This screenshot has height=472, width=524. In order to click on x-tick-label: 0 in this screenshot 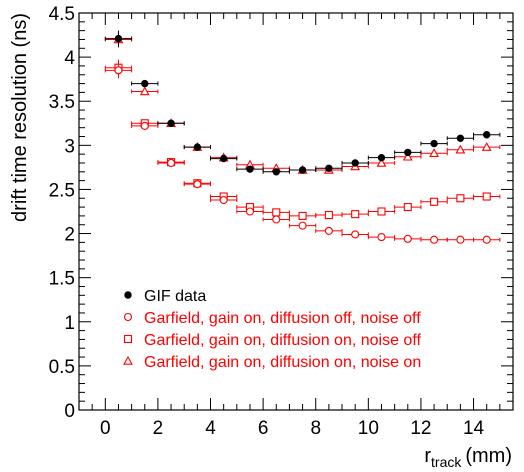, I will do `click(105, 428)`.